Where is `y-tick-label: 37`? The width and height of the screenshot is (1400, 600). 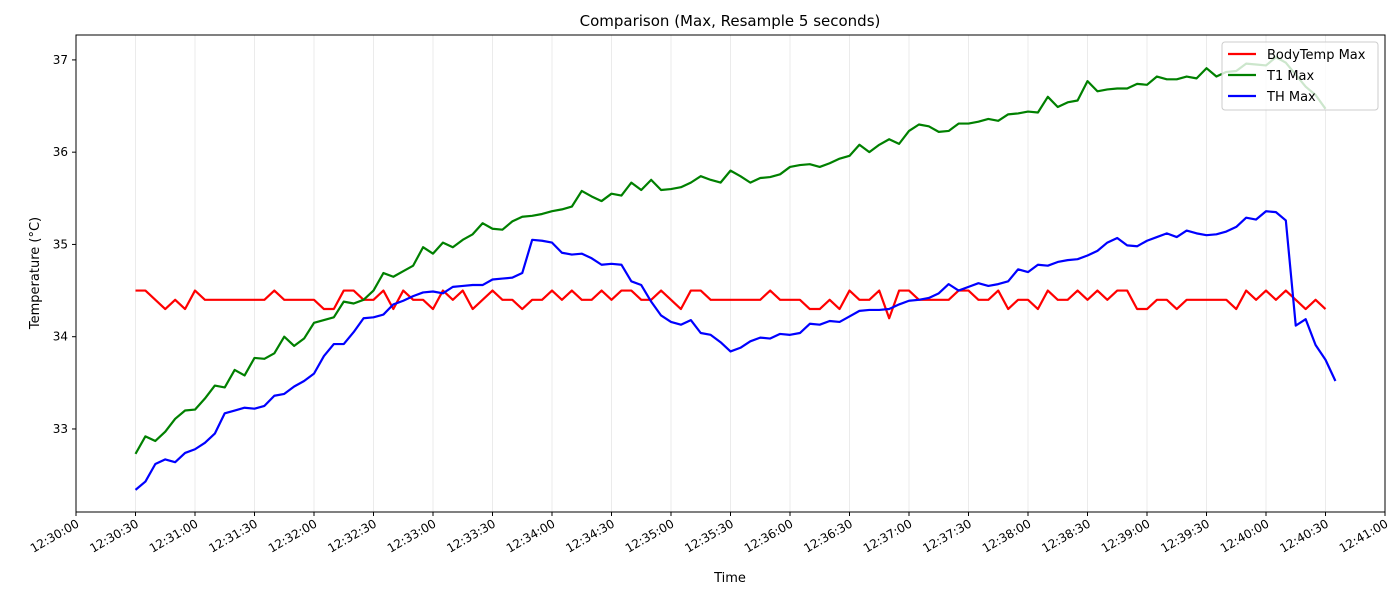
y-tick-label: 37 is located at coordinates (60, 60).